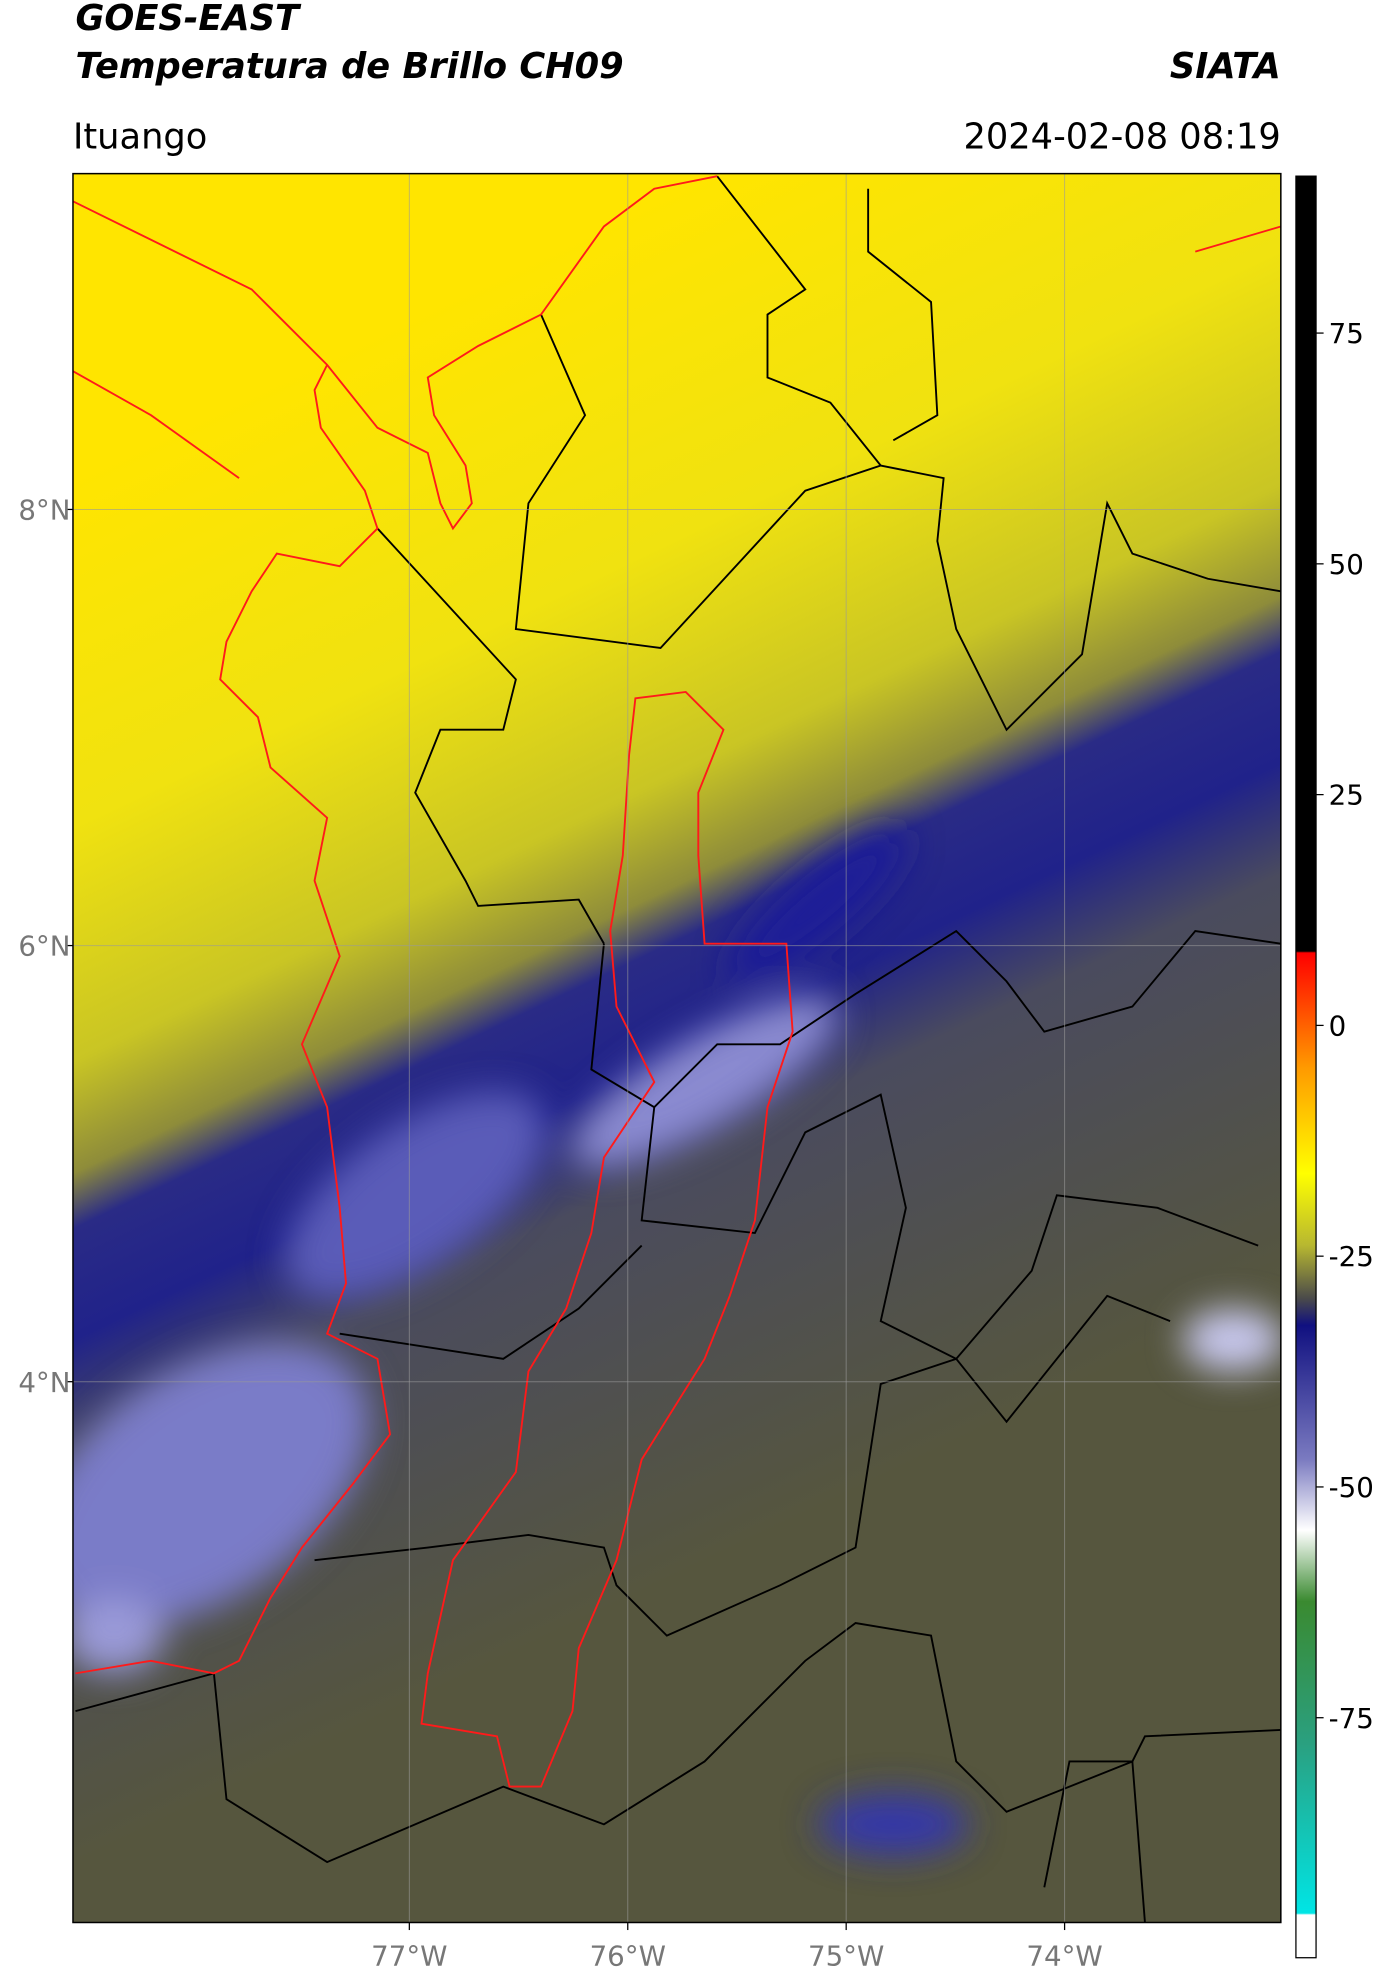 This screenshot has height=1981, width=1384. What do you see at coordinates (1351, 1718) in the screenshot?
I see `colorbar-tick-label: -75` at bounding box center [1351, 1718].